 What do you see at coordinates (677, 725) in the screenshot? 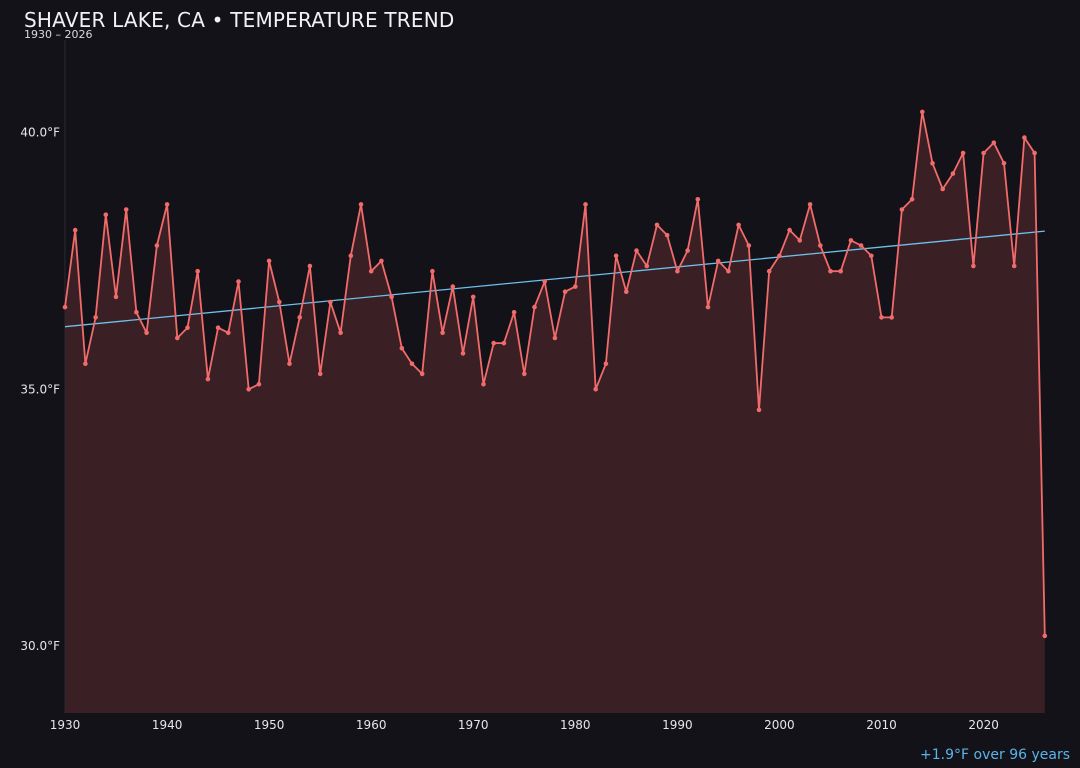
I see `x-tick-label: 1990` at bounding box center [677, 725].